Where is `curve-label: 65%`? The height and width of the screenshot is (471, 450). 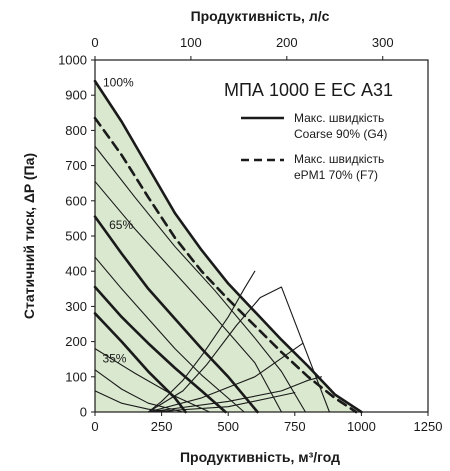
curve-label: 65% is located at coordinates (121, 225).